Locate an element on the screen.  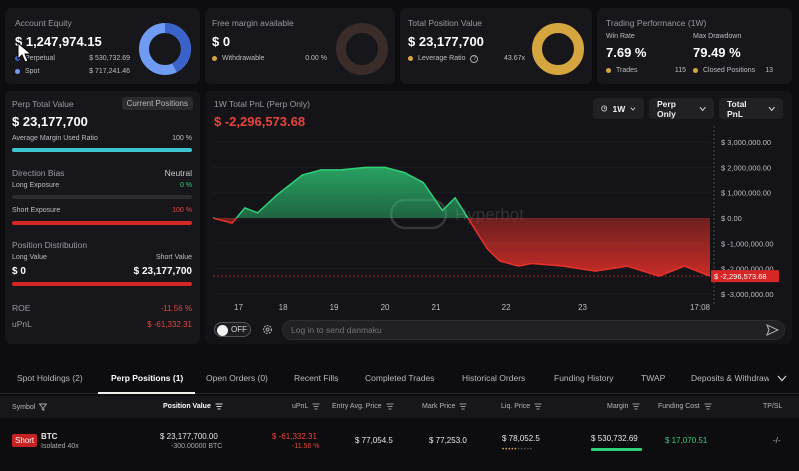
th-mark-price-label: Mark Price is located at coordinates (439, 406).